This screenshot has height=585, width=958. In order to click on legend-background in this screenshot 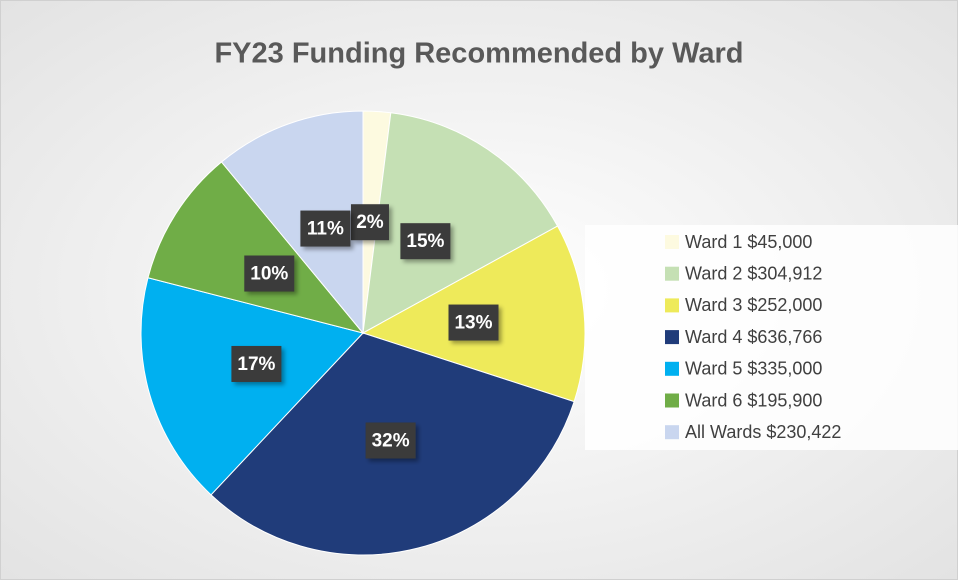, I will do `click(771, 337)`.